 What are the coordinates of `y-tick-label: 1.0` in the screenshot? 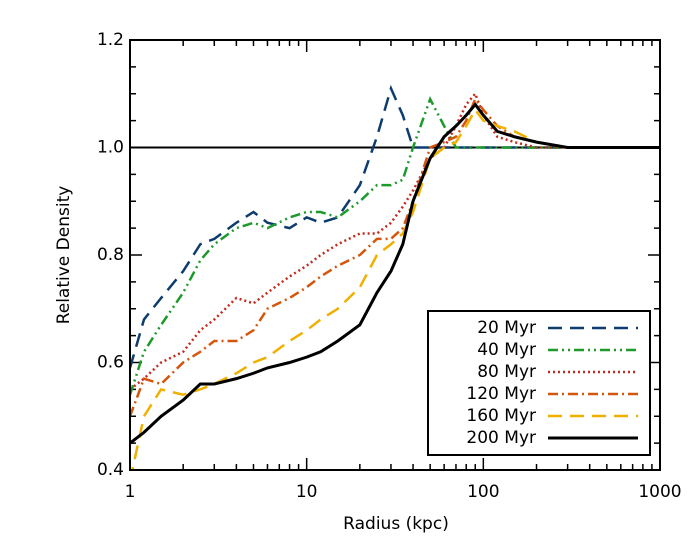 It's located at (110, 148).